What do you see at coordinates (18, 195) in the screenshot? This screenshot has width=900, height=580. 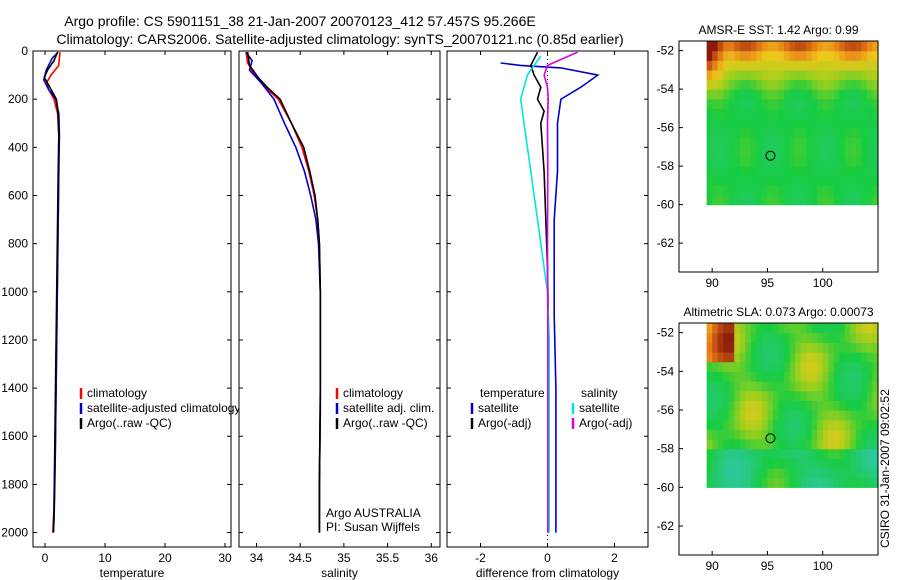 I see `y-tick-label: 600` at bounding box center [18, 195].